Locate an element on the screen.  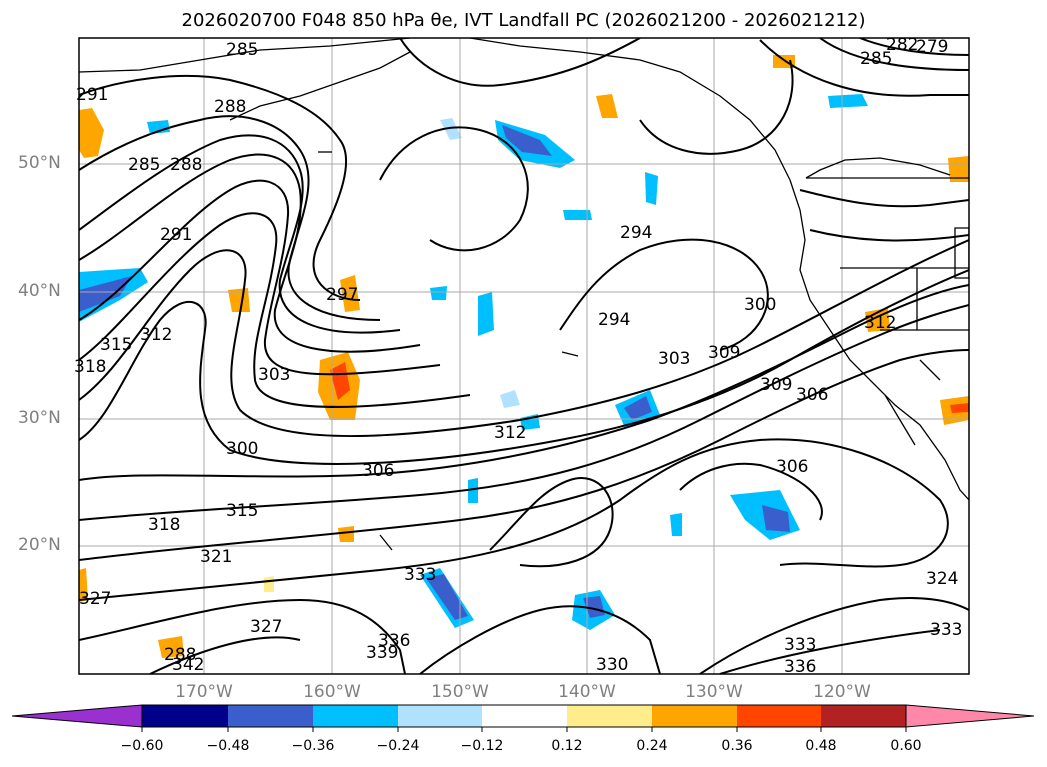
contour-label: 339 is located at coordinates (382, 653).